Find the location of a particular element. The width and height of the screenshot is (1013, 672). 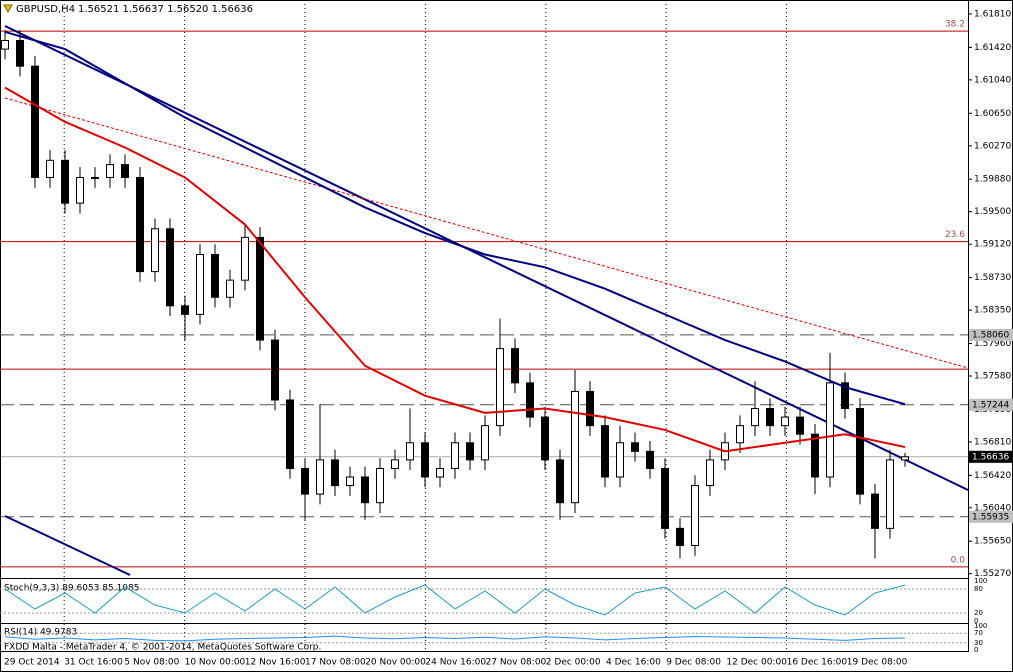

x-tick-label: 31 Oct 16:00 is located at coordinates (93, 663).